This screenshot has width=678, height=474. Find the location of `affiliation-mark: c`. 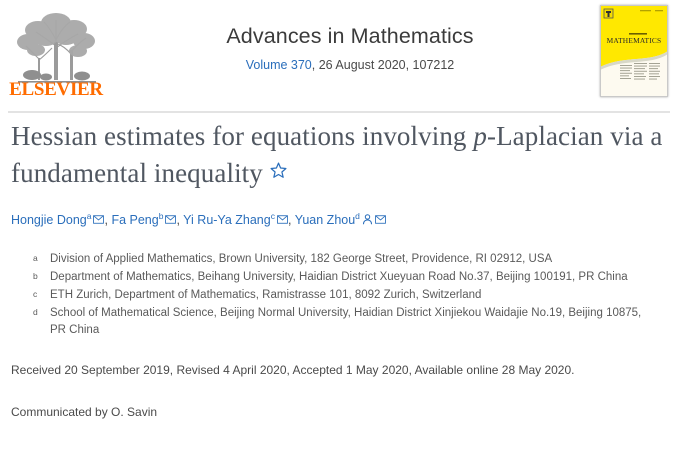

affiliation-mark: c is located at coordinates (35, 294).